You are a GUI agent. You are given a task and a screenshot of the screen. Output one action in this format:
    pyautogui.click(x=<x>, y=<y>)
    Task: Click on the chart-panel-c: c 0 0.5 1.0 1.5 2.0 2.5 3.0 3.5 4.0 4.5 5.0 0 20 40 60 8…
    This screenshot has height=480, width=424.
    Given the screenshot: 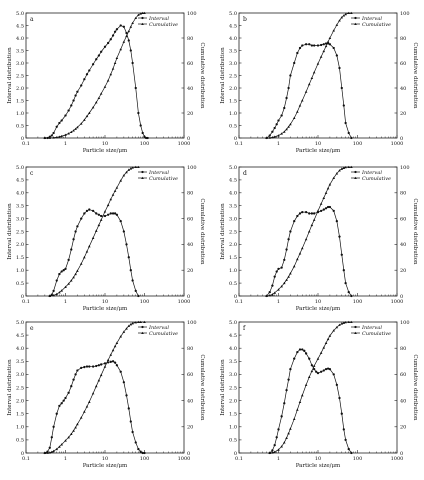 What is the action you would take?
    pyautogui.click(x=106, y=238)
    